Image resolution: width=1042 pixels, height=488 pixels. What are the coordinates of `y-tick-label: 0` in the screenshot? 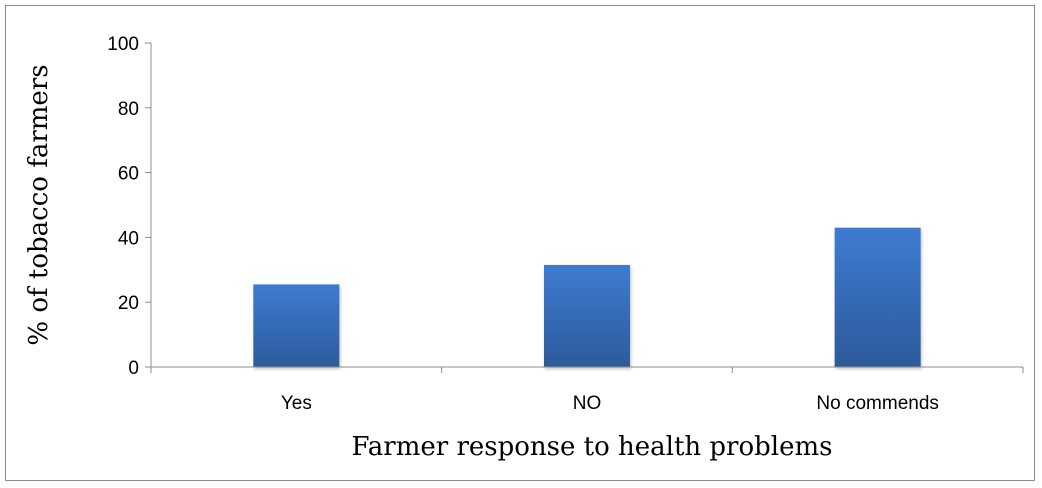 It's located at (133, 368).